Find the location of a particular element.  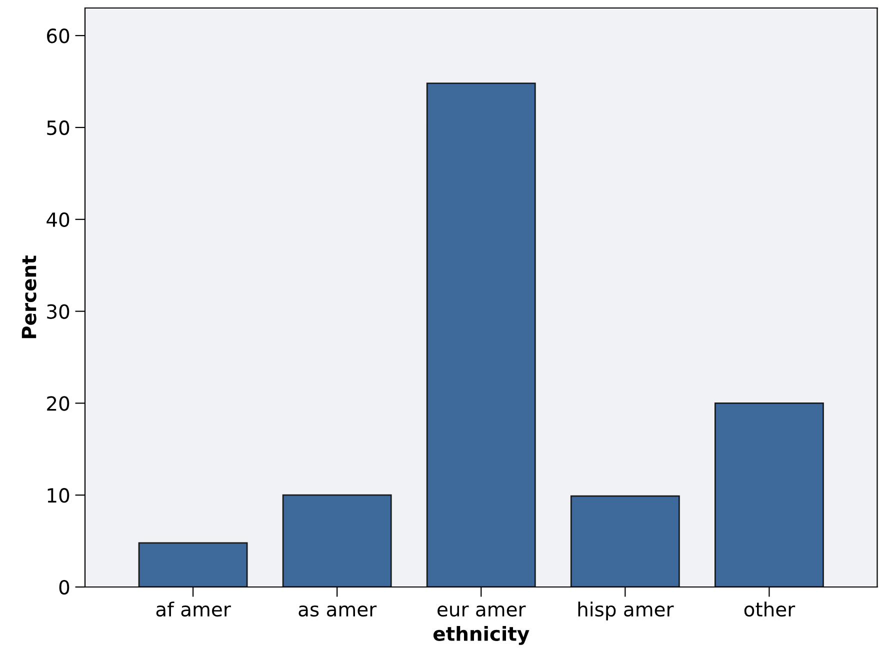

y-tick-label: 30 is located at coordinates (58, 311).